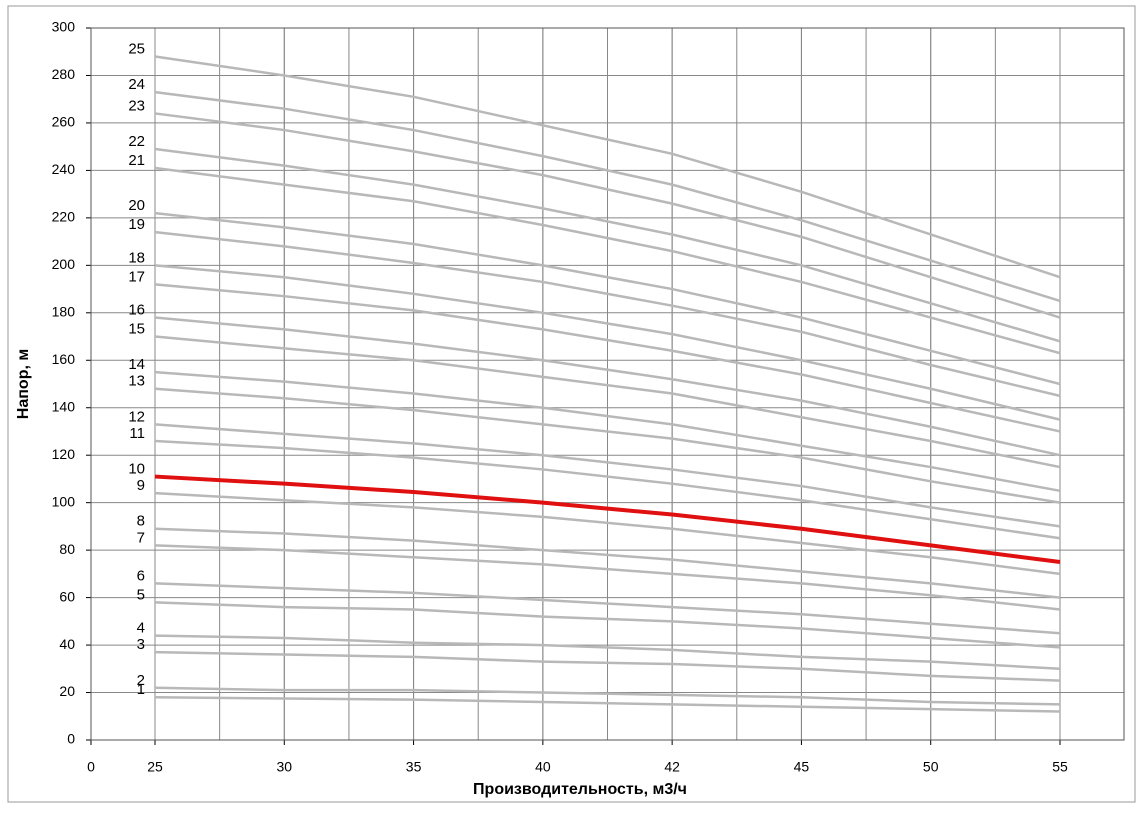 The width and height of the screenshot is (1143, 814). What do you see at coordinates (136, 48) in the screenshot?
I see `series-label: 25` at bounding box center [136, 48].